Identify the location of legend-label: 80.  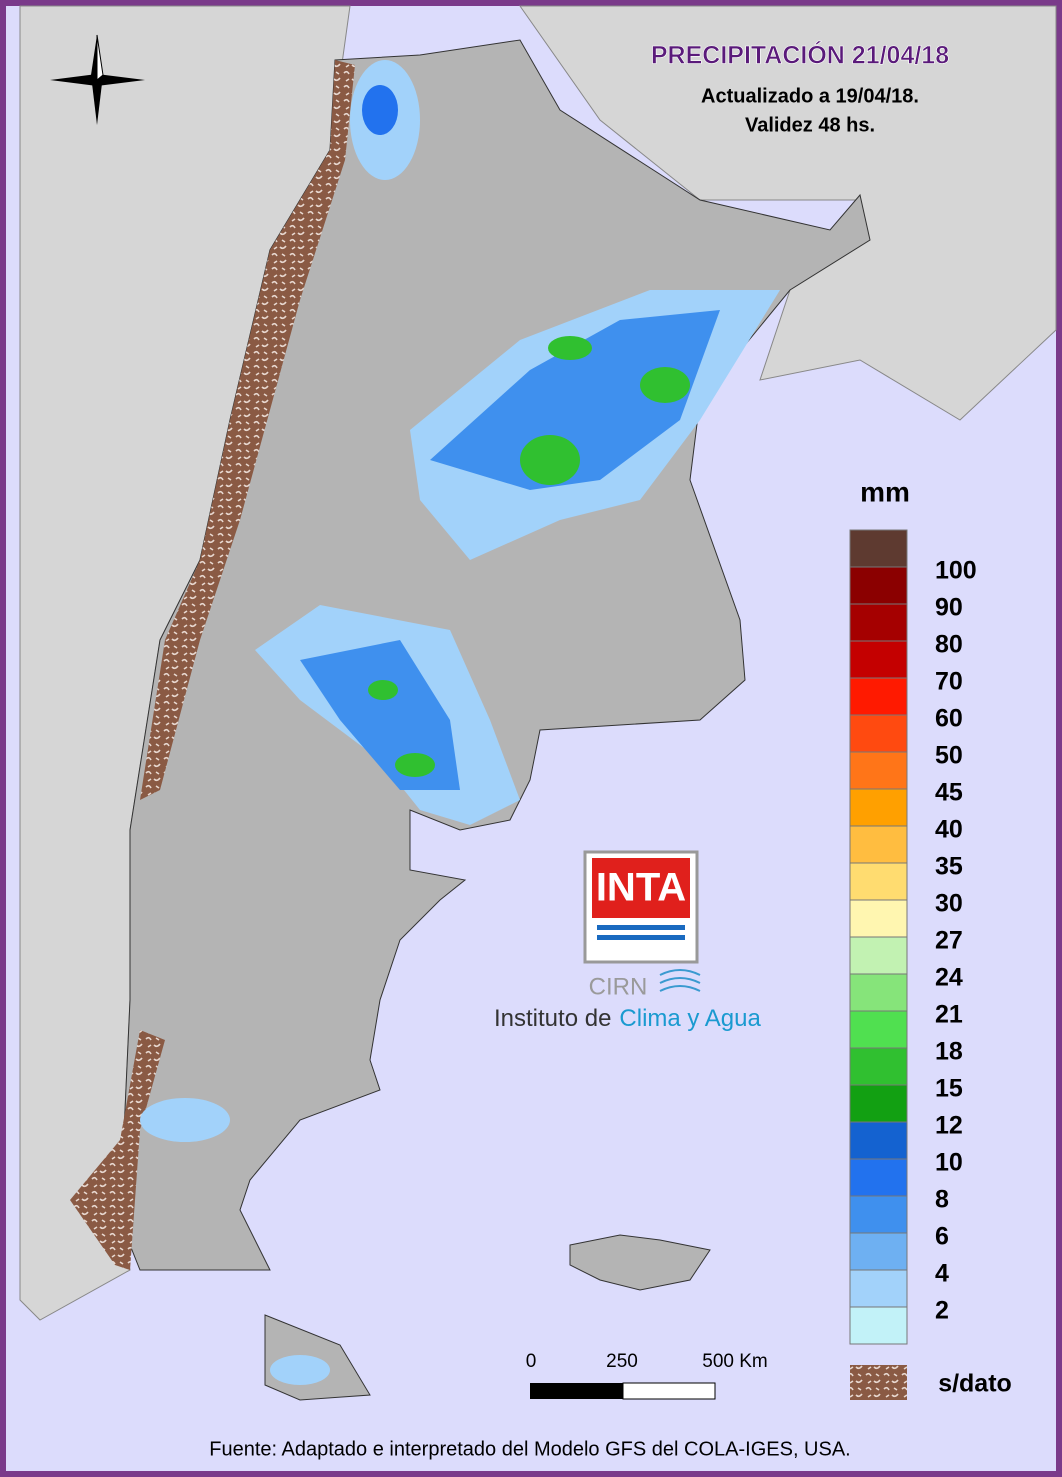
(949, 645).